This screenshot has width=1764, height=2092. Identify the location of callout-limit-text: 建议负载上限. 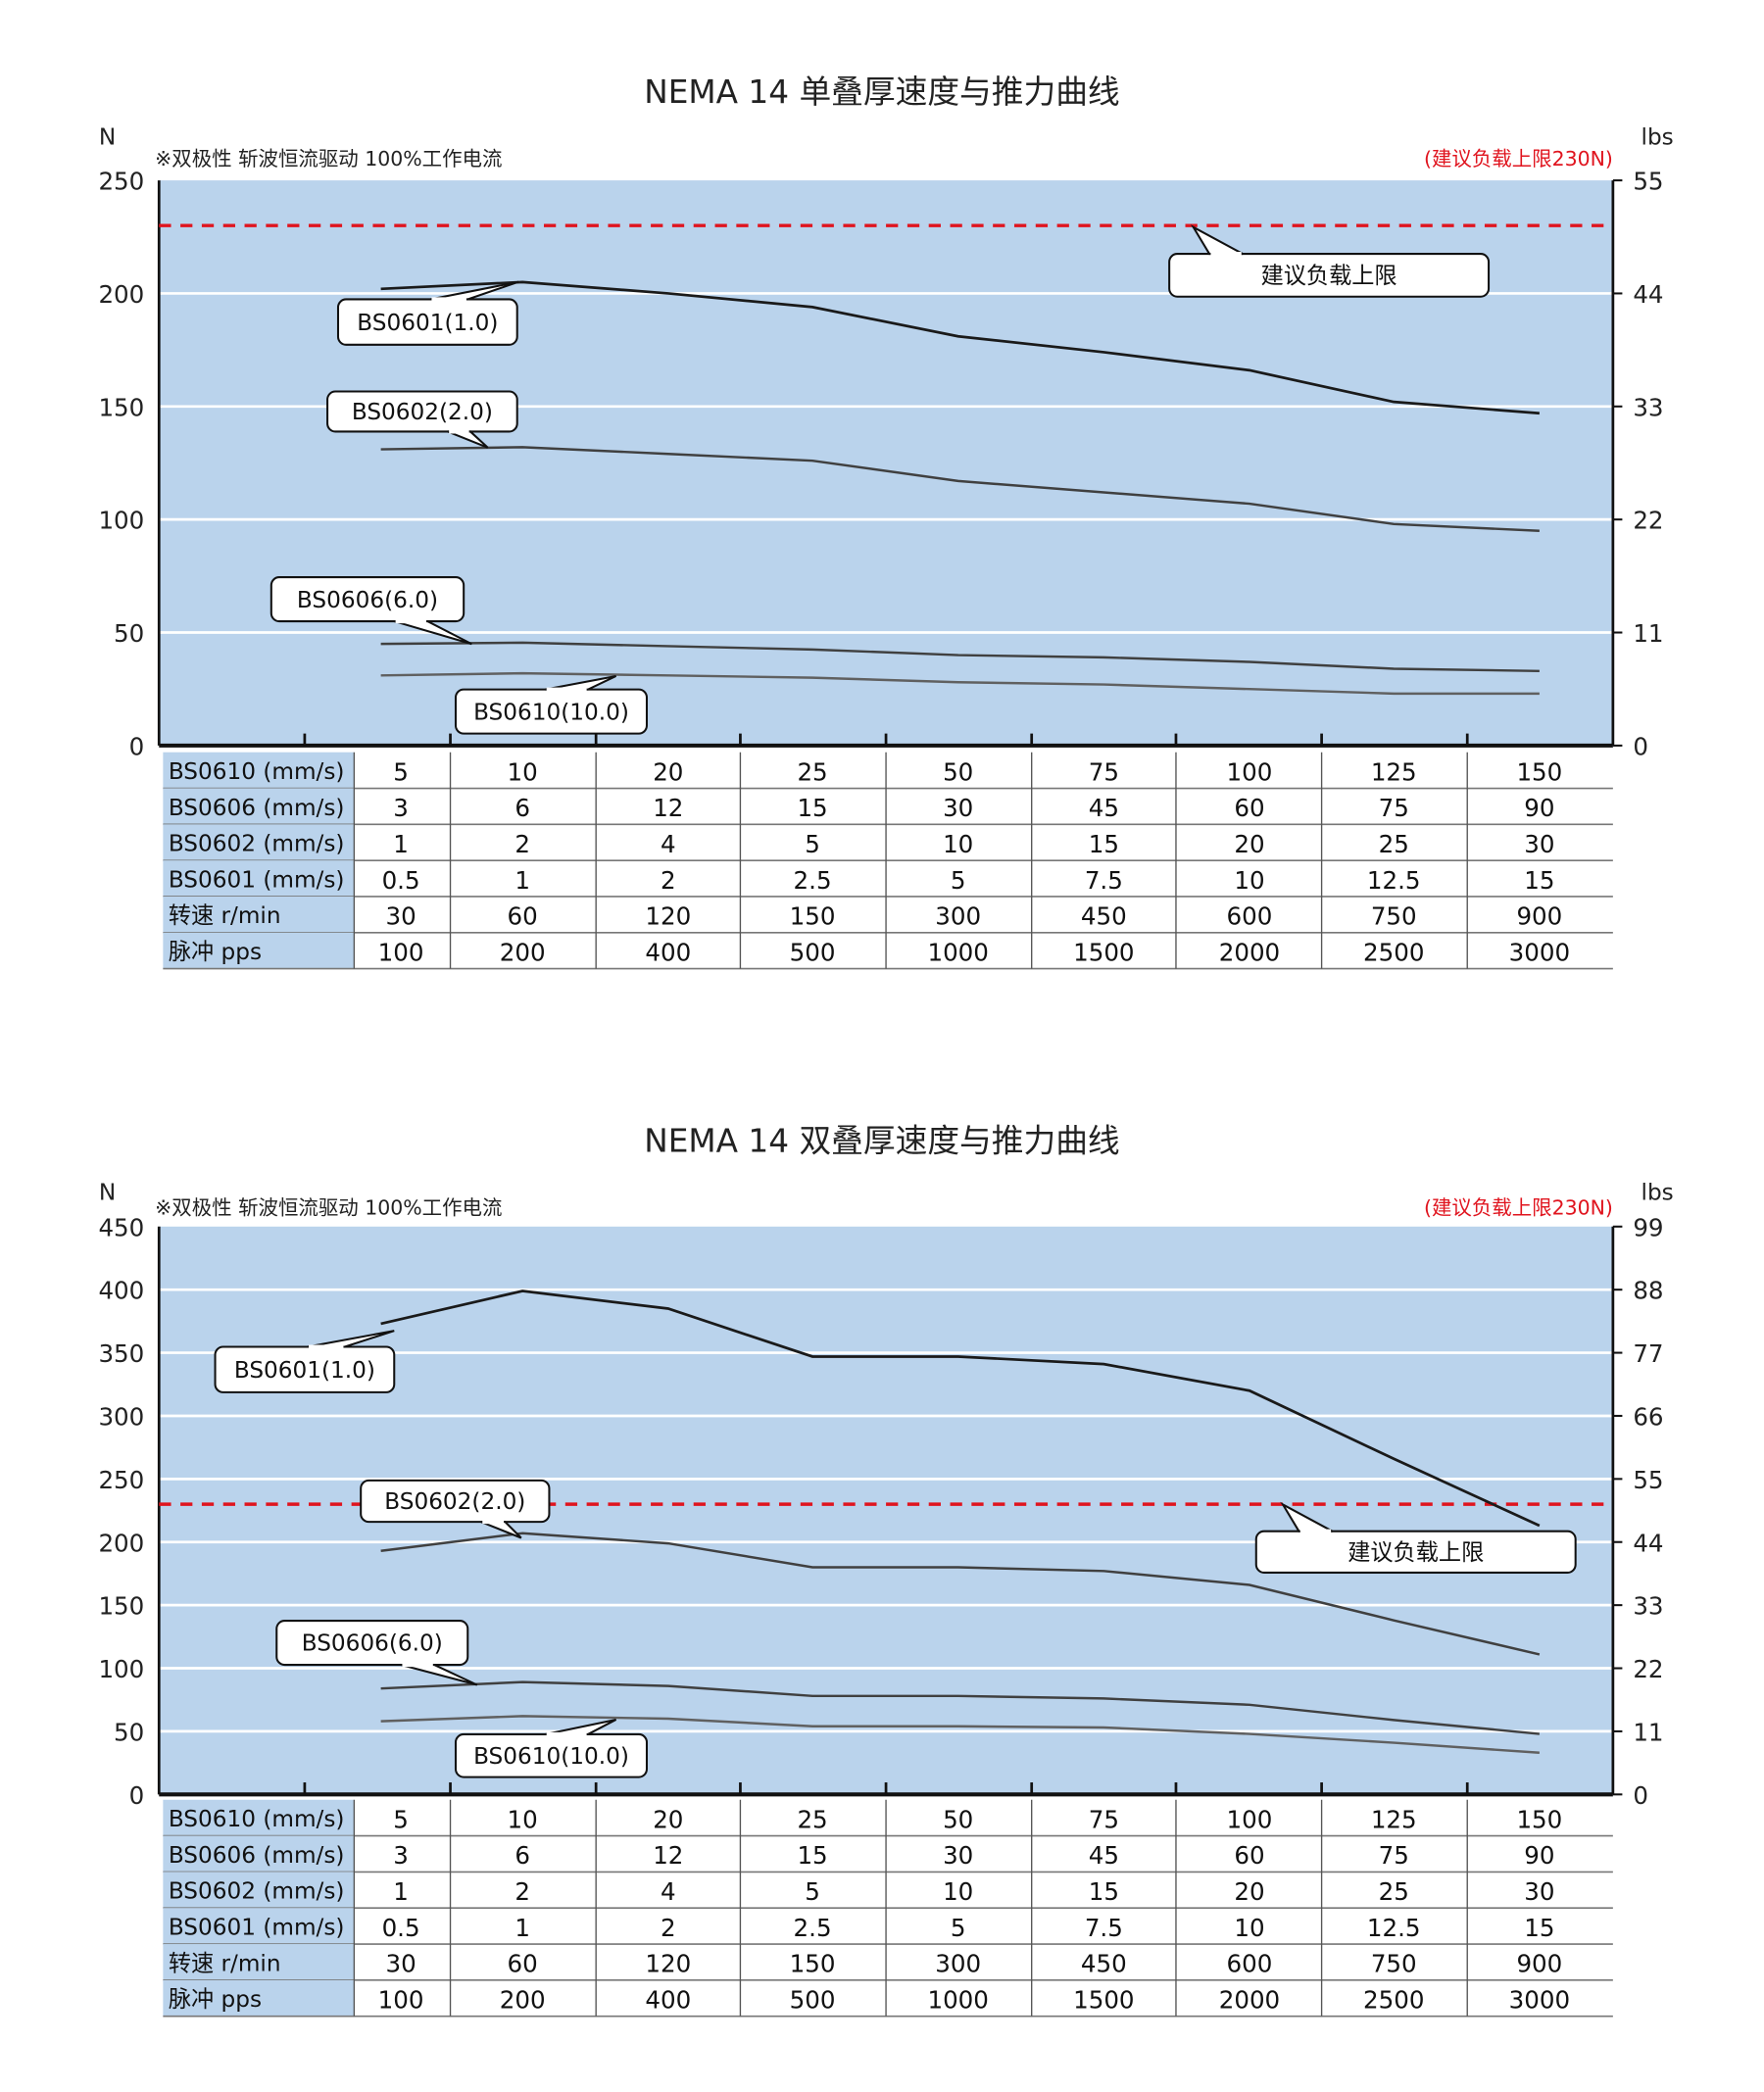
(1329, 276).